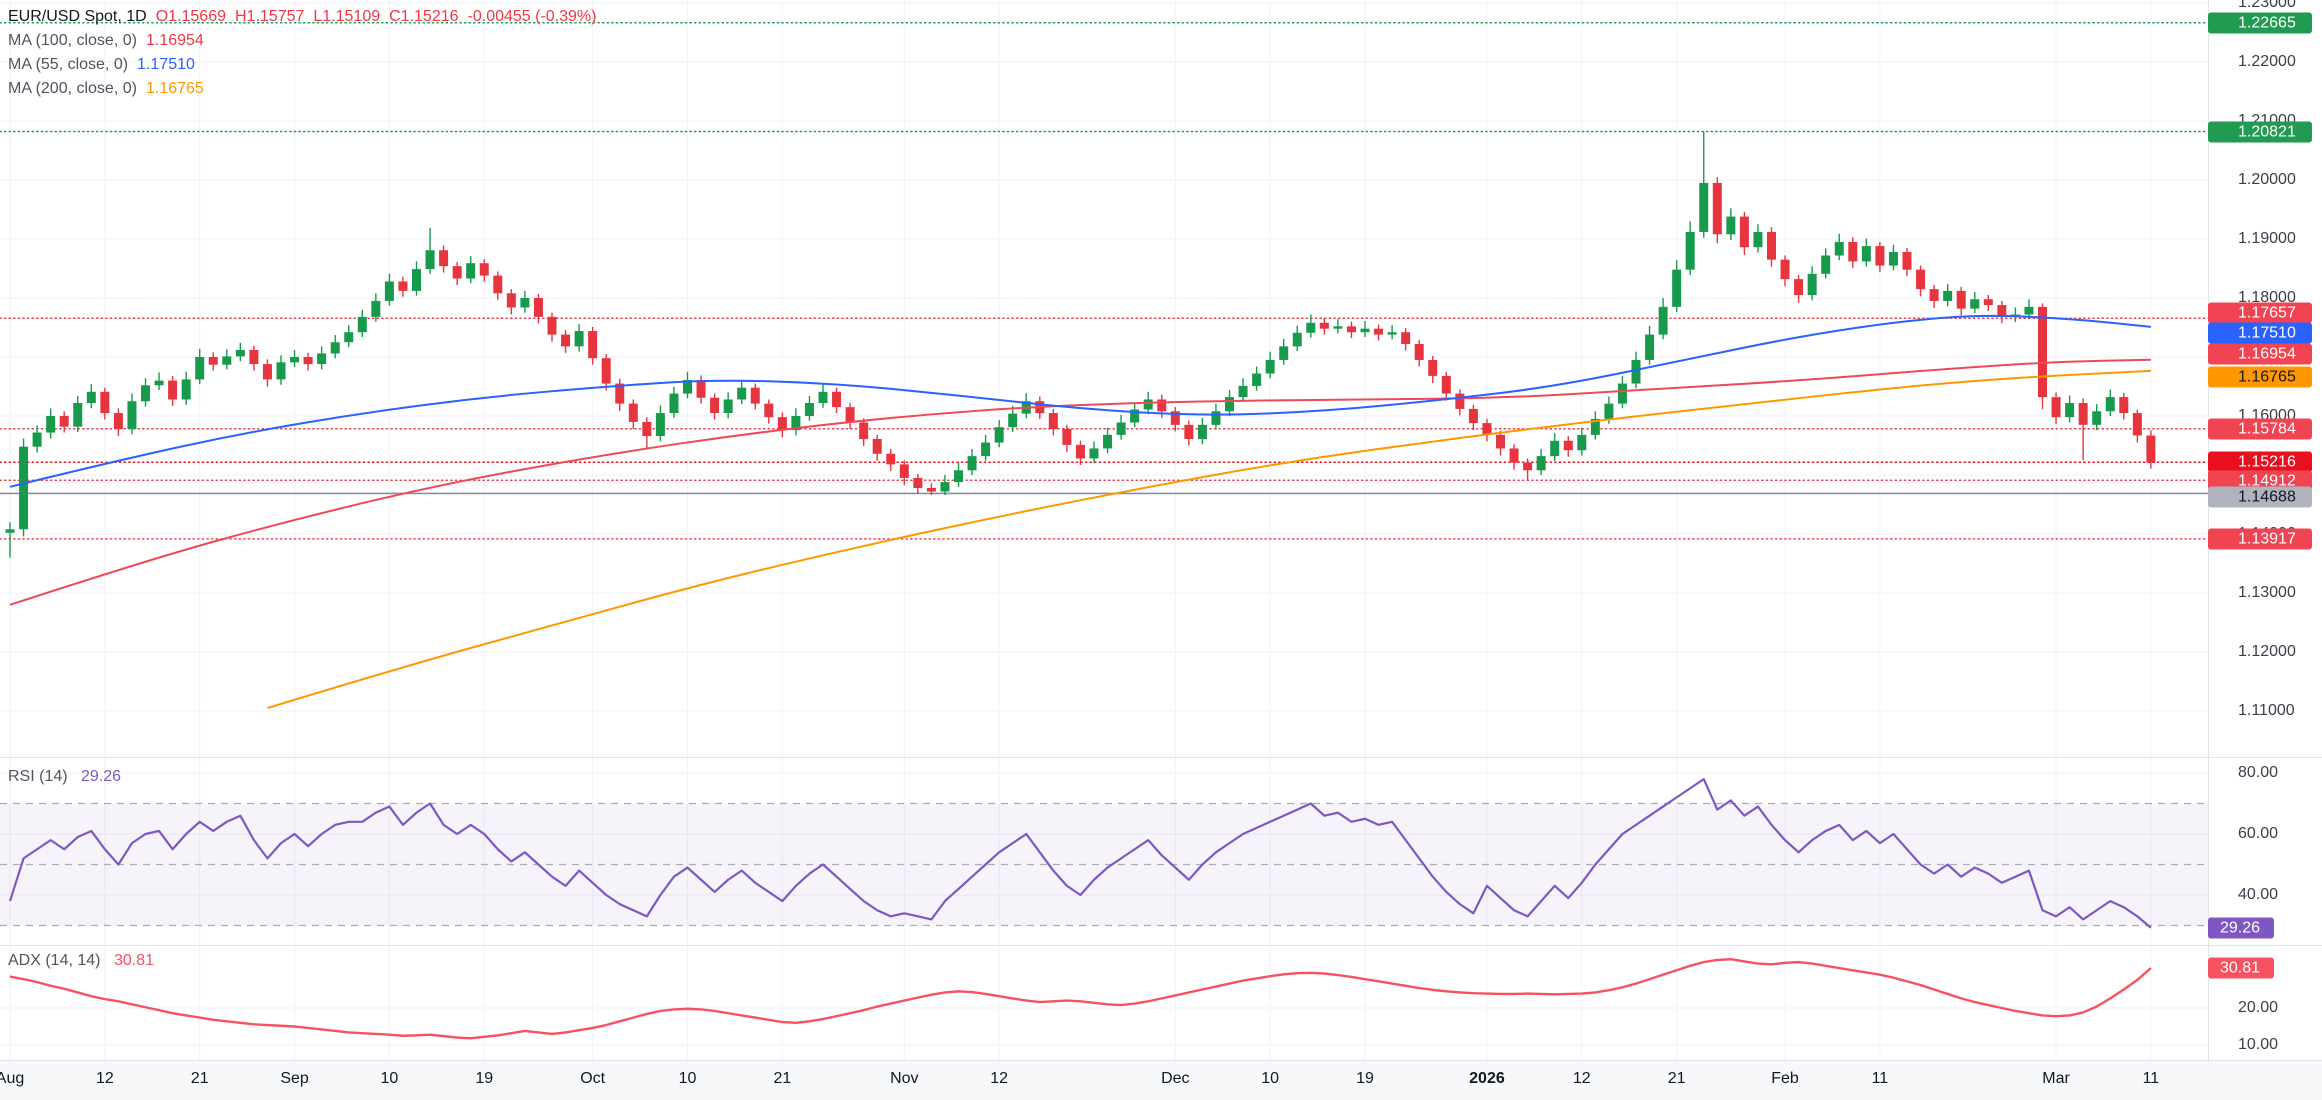 Image resolution: width=2322 pixels, height=1100 pixels. Describe the element at coordinates (72, 40) in the screenshot. I see `ma100-legend-label: MA (100, close, 0)` at that location.